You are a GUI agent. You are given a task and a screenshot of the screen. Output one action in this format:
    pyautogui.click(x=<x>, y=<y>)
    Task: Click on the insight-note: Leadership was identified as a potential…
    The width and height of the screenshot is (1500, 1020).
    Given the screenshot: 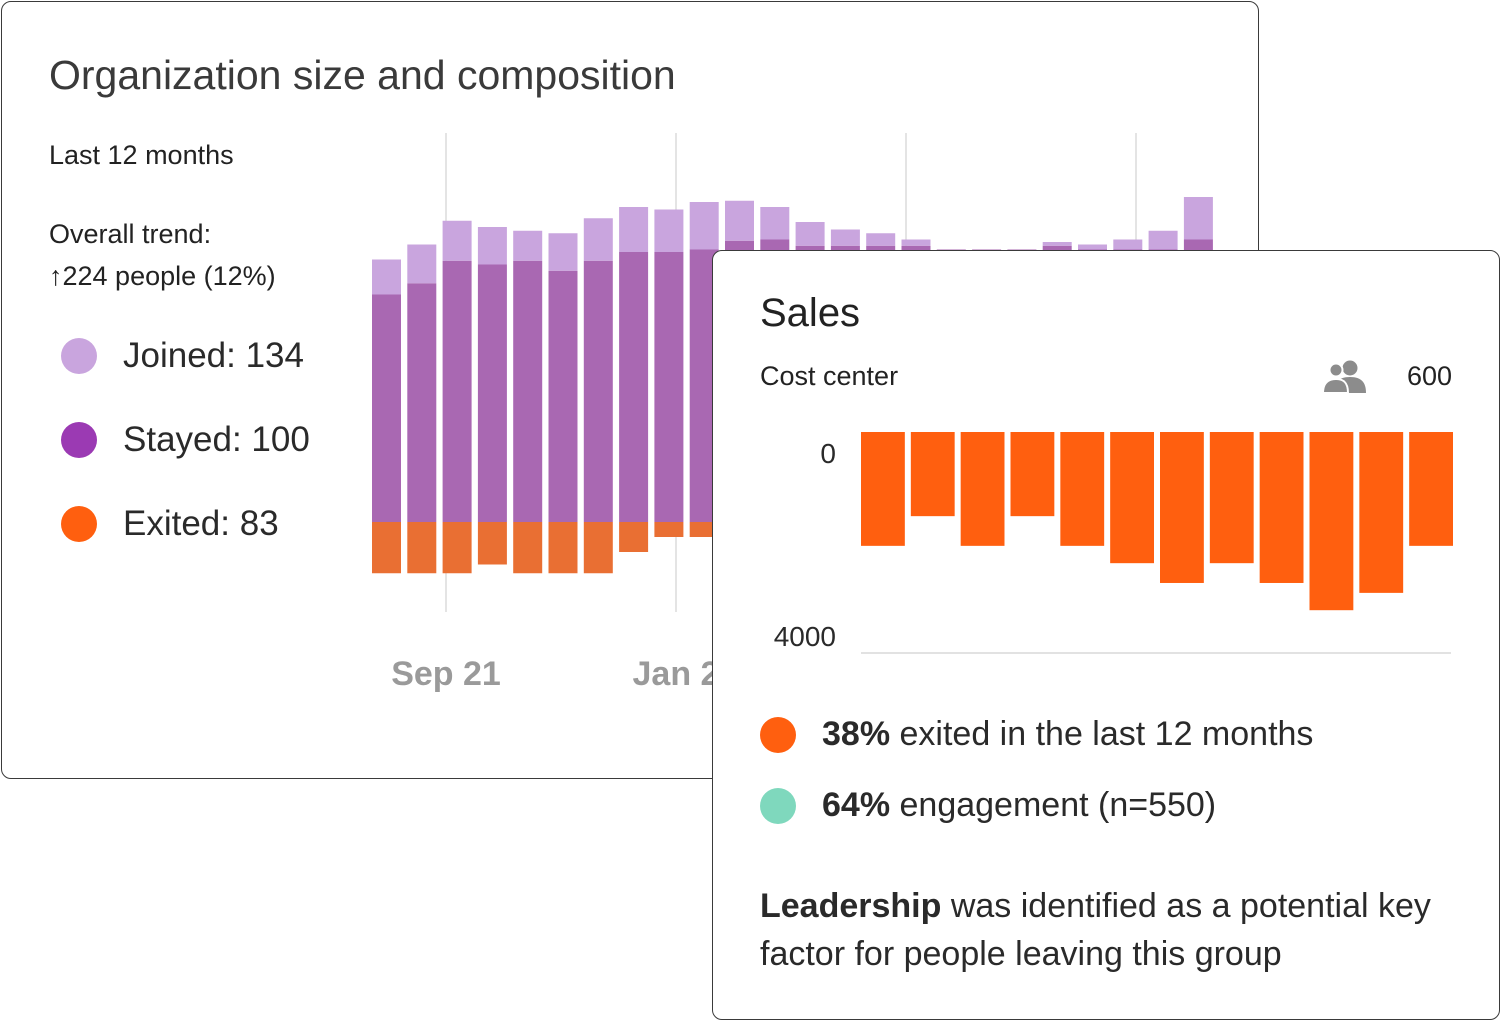 What is the action you would take?
    pyautogui.click(x=1110, y=930)
    